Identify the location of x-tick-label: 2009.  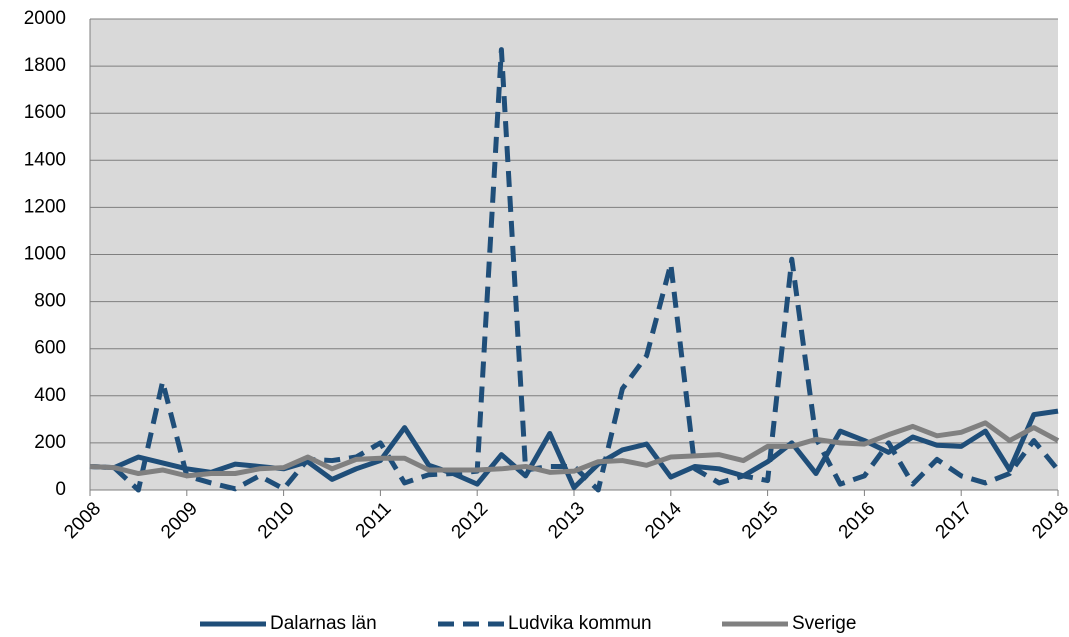
(179, 520).